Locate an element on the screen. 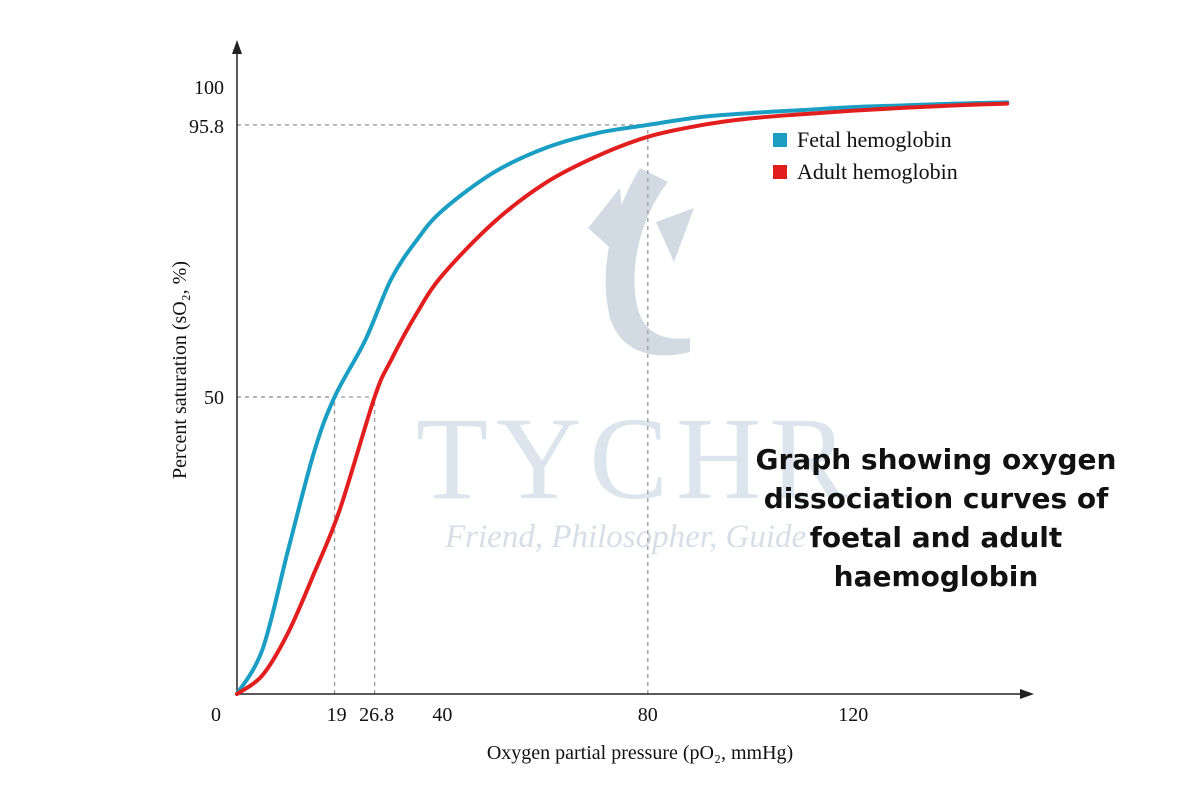 The height and width of the screenshot is (800, 1200). y-tick-label: 50 is located at coordinates (214, 398).